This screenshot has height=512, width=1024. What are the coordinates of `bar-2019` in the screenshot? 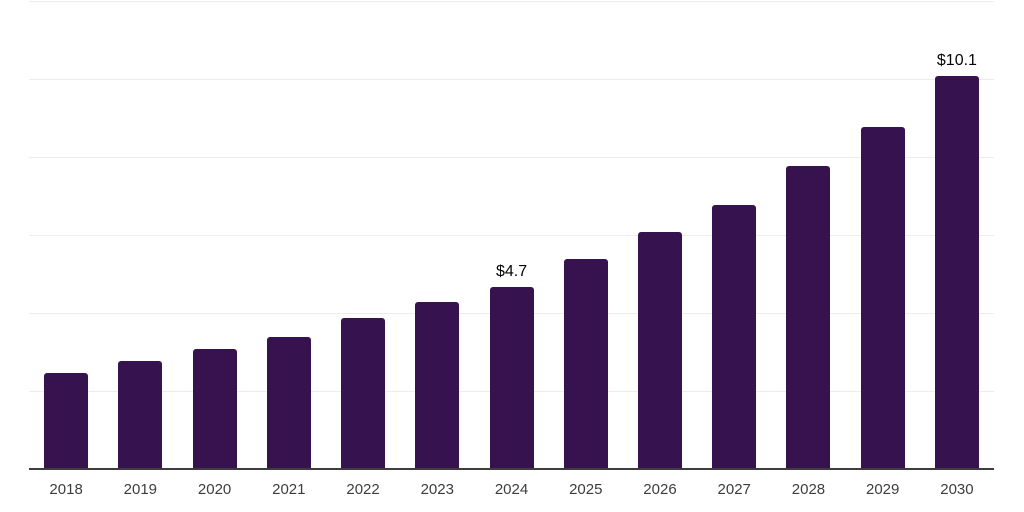 It's located at (140, 415).